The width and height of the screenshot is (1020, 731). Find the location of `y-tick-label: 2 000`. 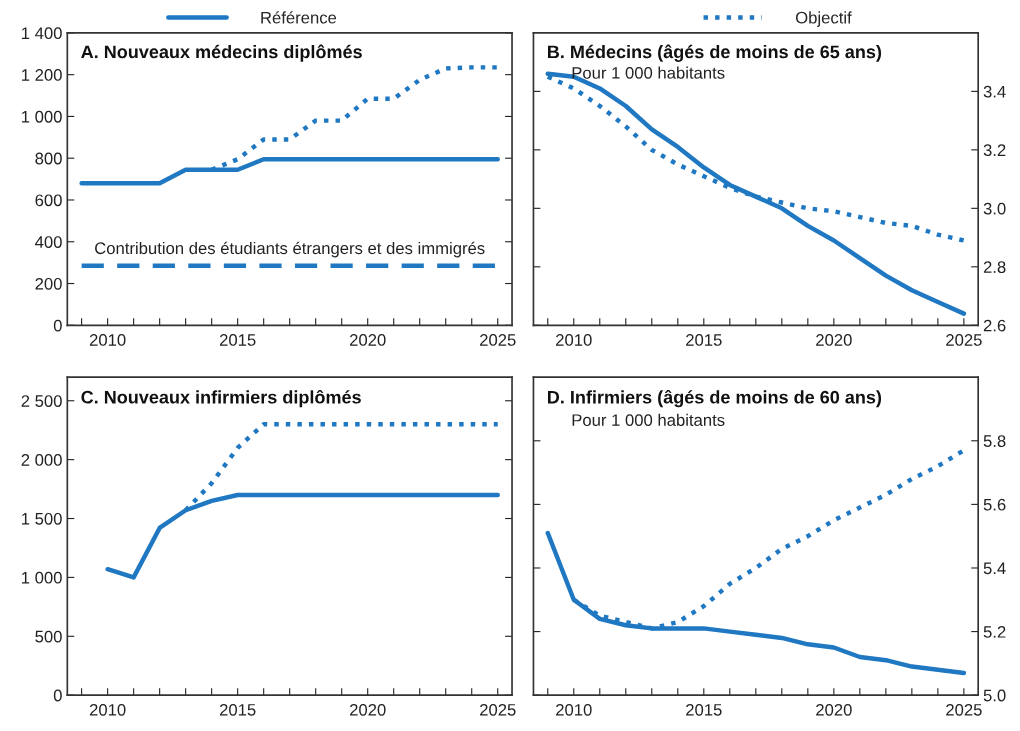

y-tick-label: 2 000 is located at coordinates (41, 460).